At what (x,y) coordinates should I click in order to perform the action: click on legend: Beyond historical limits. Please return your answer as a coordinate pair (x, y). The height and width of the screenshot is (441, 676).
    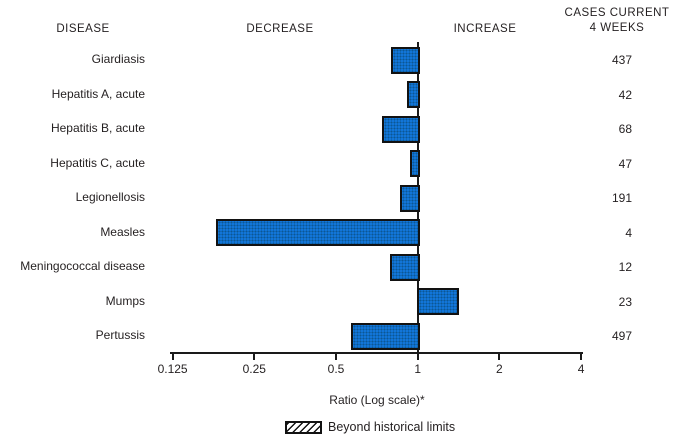
    Looking at the image, I should click on (370, 427).